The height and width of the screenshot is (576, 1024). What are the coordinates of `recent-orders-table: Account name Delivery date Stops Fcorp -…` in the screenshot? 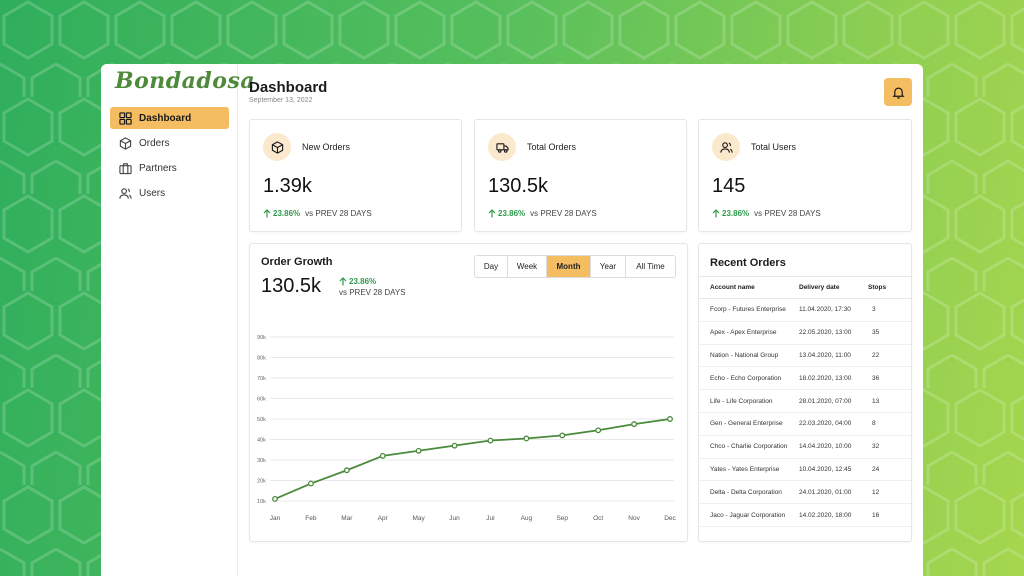 It's located at (805, 401).